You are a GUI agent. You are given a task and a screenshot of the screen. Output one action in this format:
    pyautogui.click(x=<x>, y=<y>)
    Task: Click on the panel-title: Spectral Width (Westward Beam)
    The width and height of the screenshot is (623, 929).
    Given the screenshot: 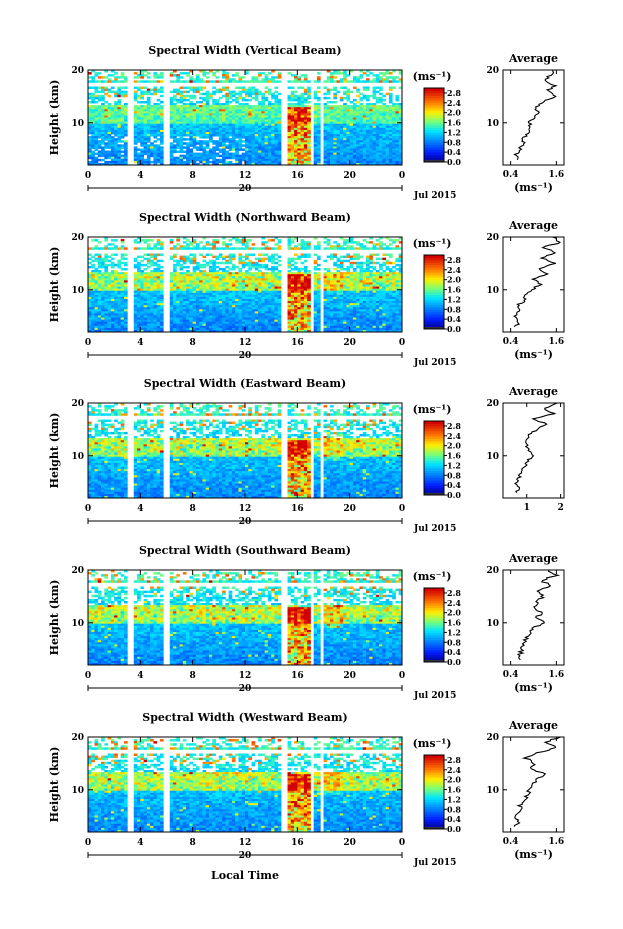 What is the action you would take?
    pyautogui.click(x=244, y=717)
    